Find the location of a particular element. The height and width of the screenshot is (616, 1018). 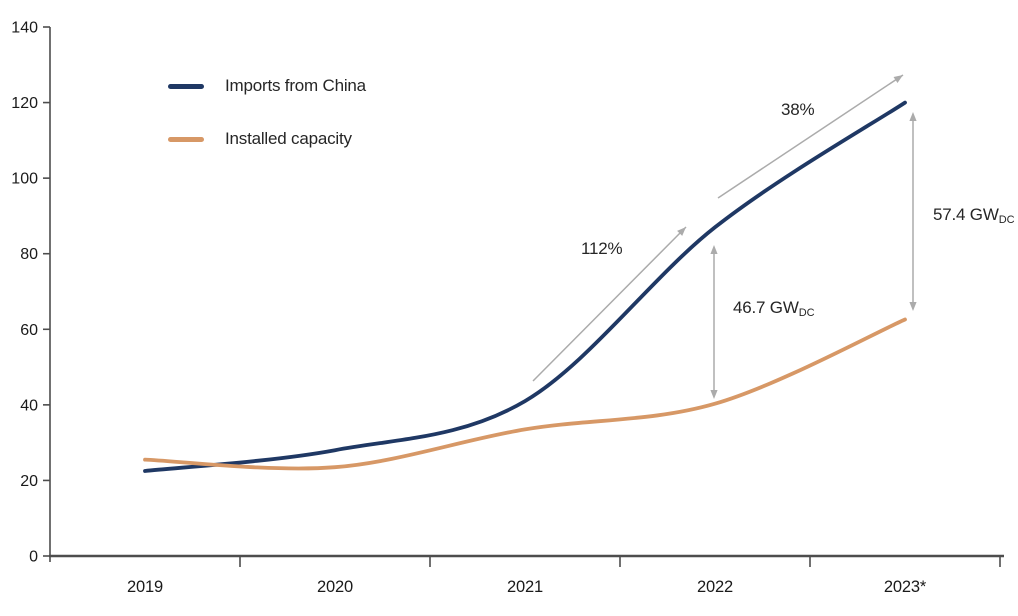

y-tick-label: 40 is located at coordinates (29, 405).